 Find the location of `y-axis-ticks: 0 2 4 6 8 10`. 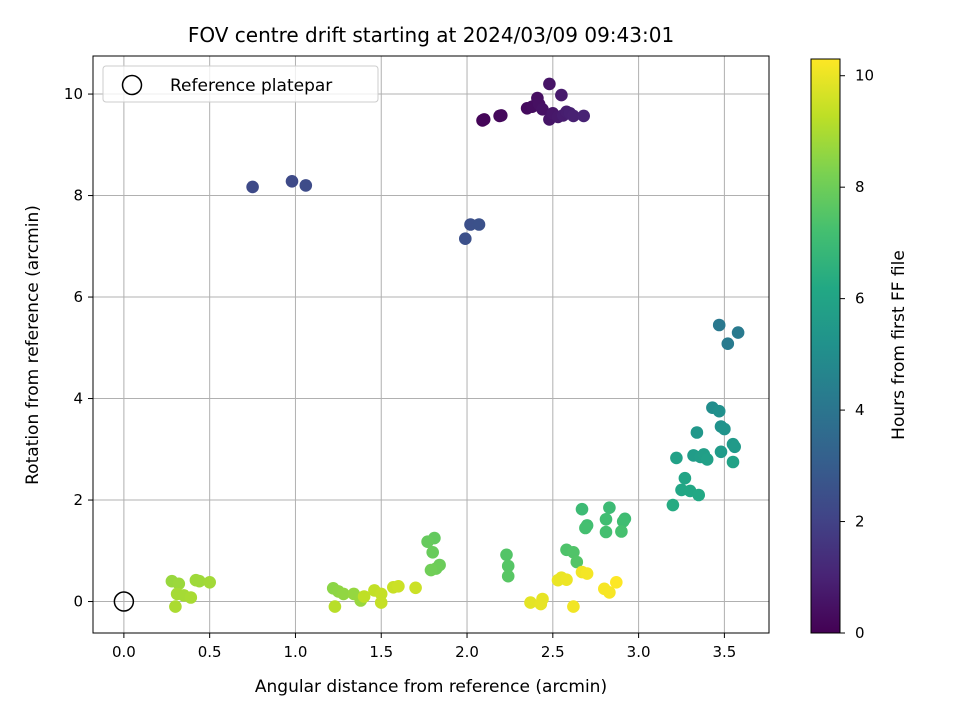

y-axis-ticks: 0 2 4 6 8 10 is located at coordinates (78, 348).